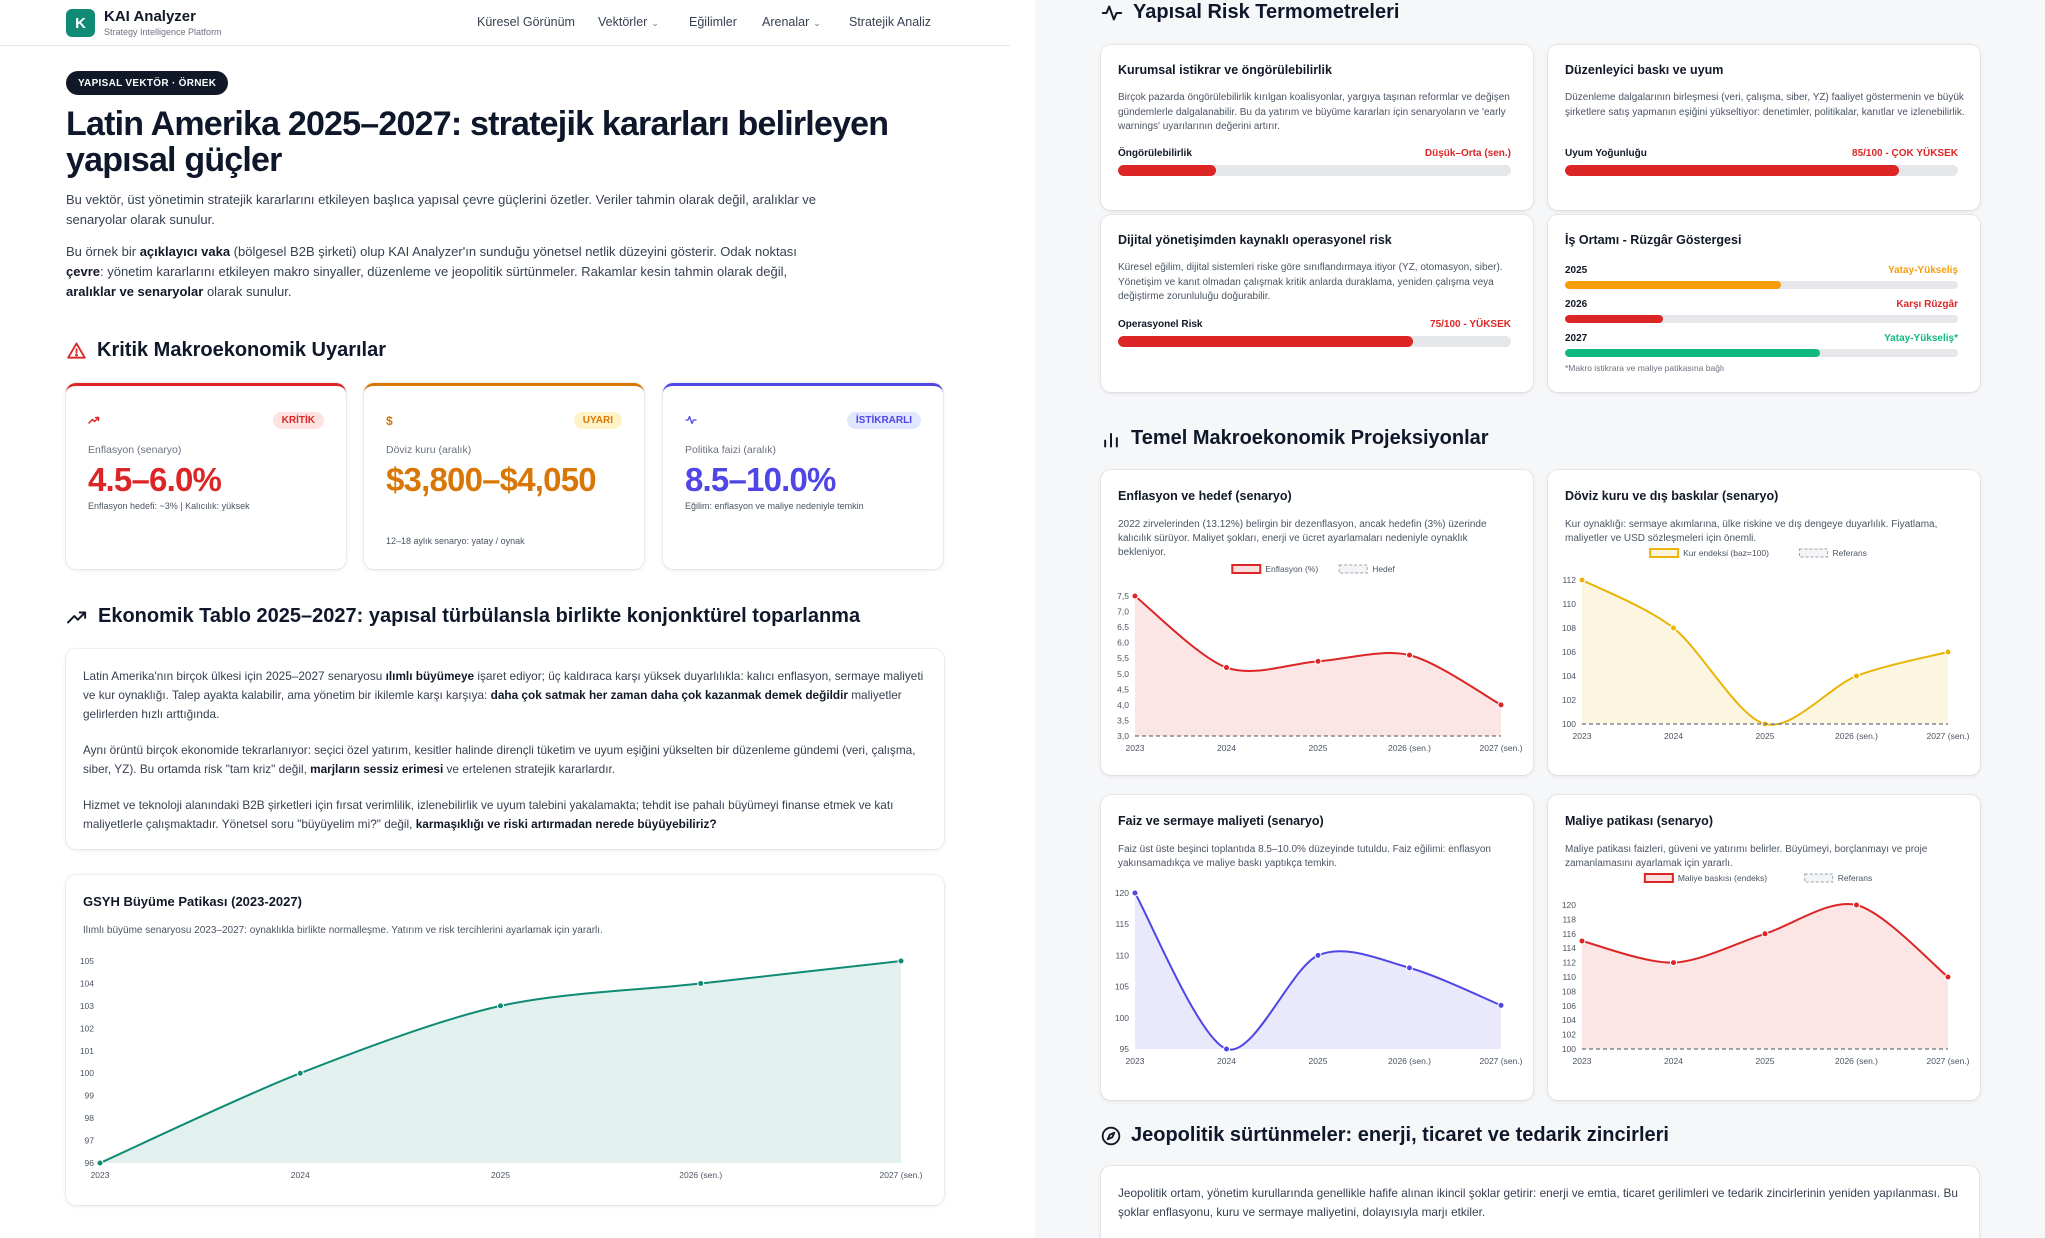  Describe the element at coordinates (1123, 720) in the screenshot. I see `y-tick-label: 3,5` at that location.